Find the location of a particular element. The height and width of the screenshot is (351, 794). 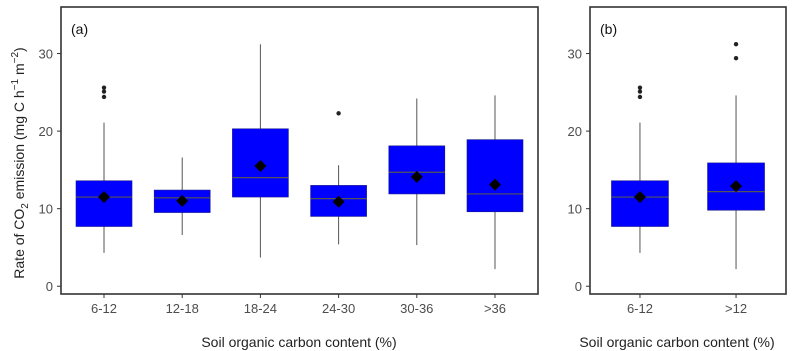

x-tick-label: 12-18 is located at coordinates (182, 308).